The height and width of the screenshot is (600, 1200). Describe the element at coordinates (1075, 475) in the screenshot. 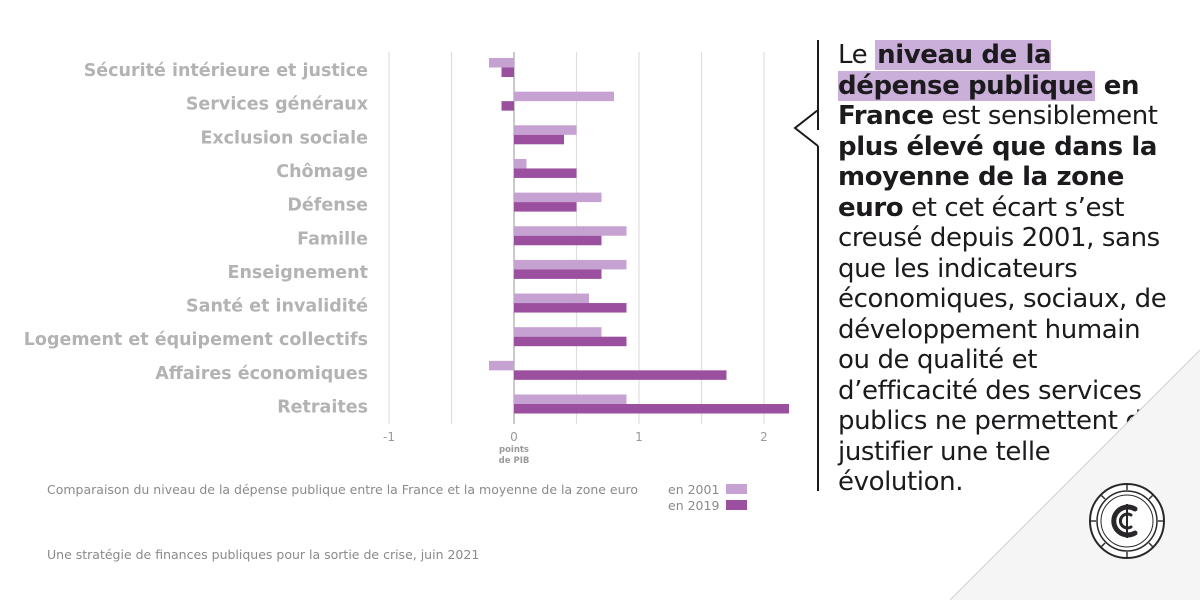

I see `corner-decoration` at that location.